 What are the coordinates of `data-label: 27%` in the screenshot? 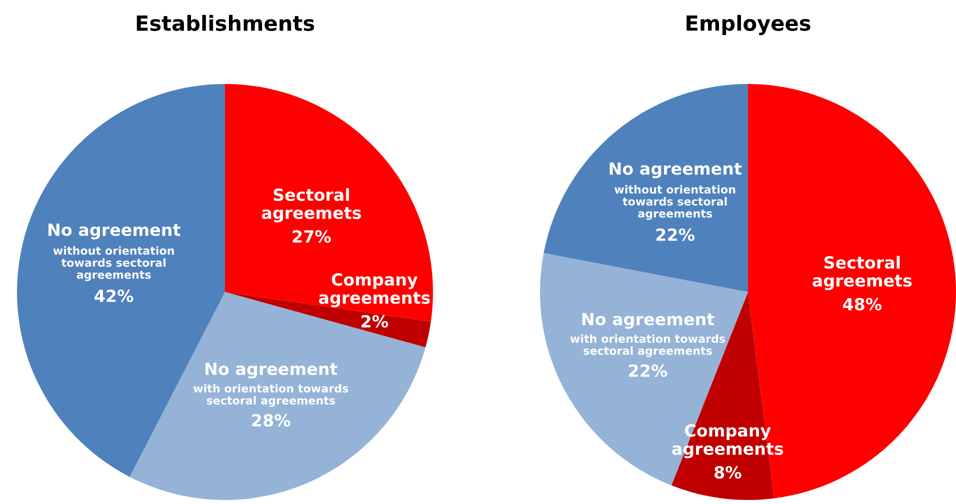 It's located at (311, 236).